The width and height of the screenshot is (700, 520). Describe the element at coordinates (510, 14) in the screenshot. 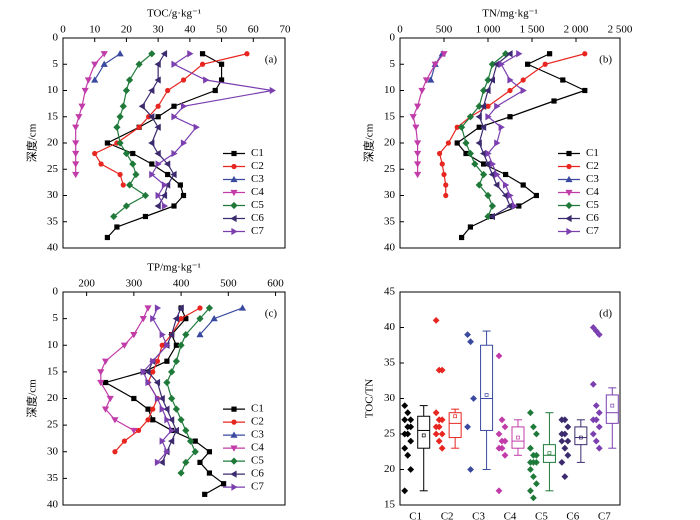

I see `x-axis-title: TN/mg·kg⁻¹` at that location.